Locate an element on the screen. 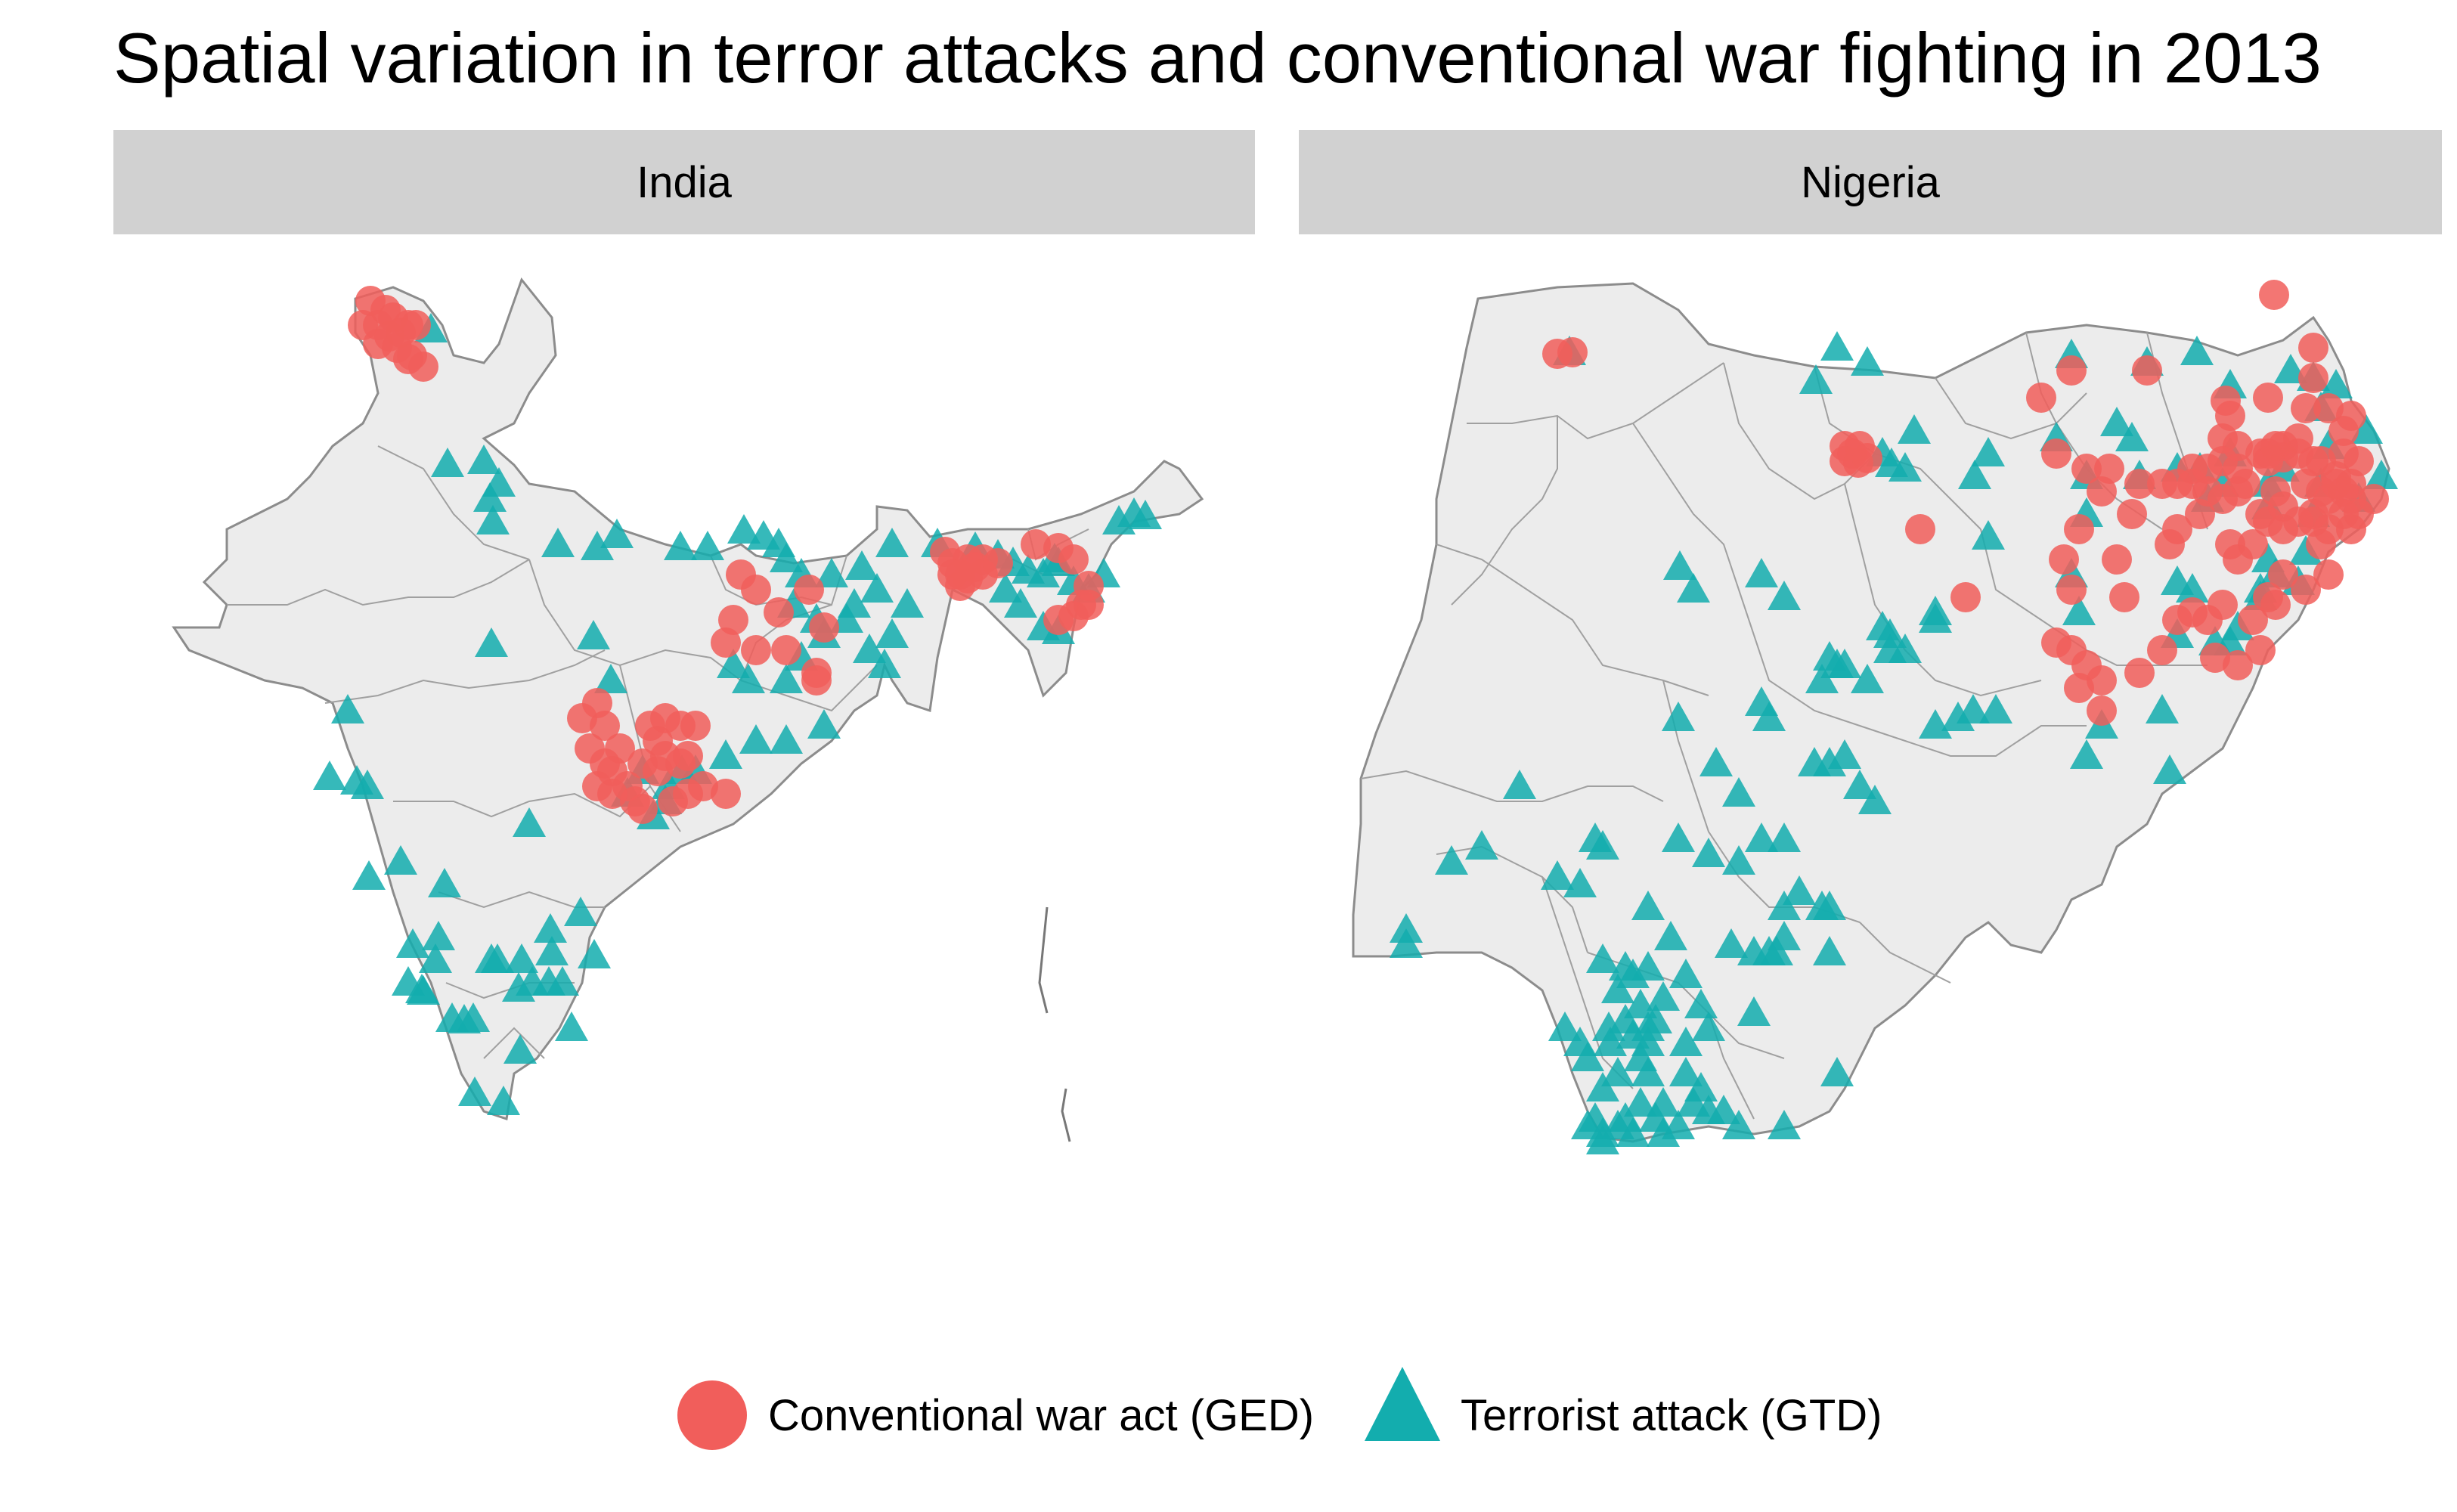  facet-label-india: India is located at coordinates (684, 182).